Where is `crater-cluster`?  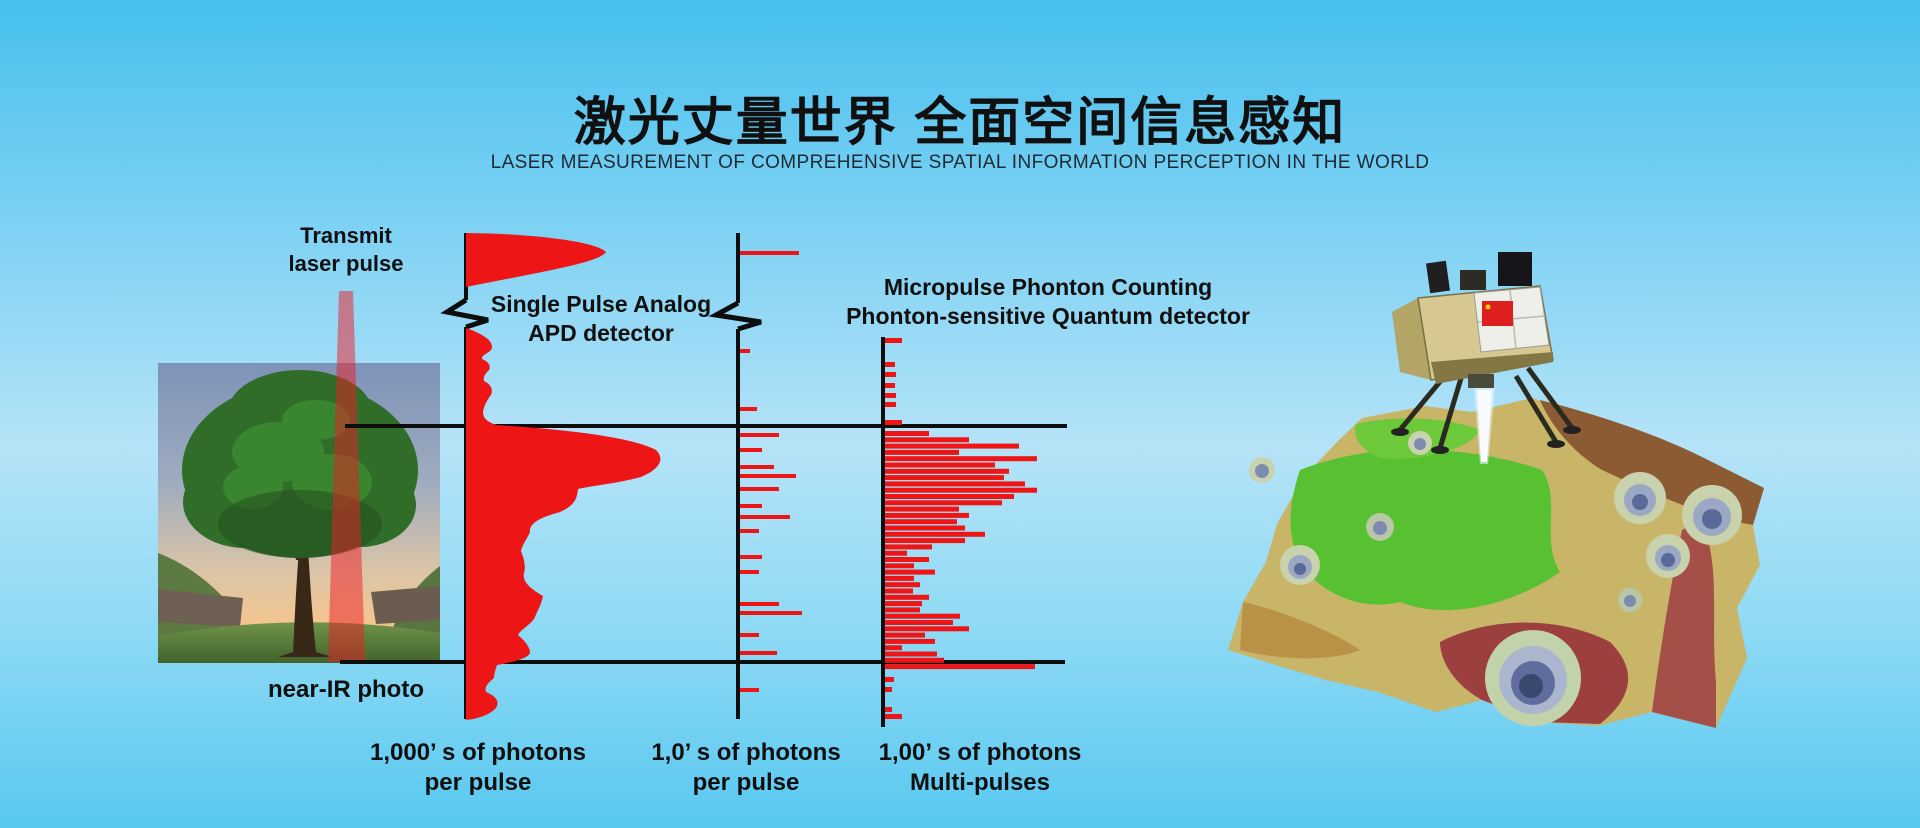
crater-cluster is located at coordinates (1495, 521).